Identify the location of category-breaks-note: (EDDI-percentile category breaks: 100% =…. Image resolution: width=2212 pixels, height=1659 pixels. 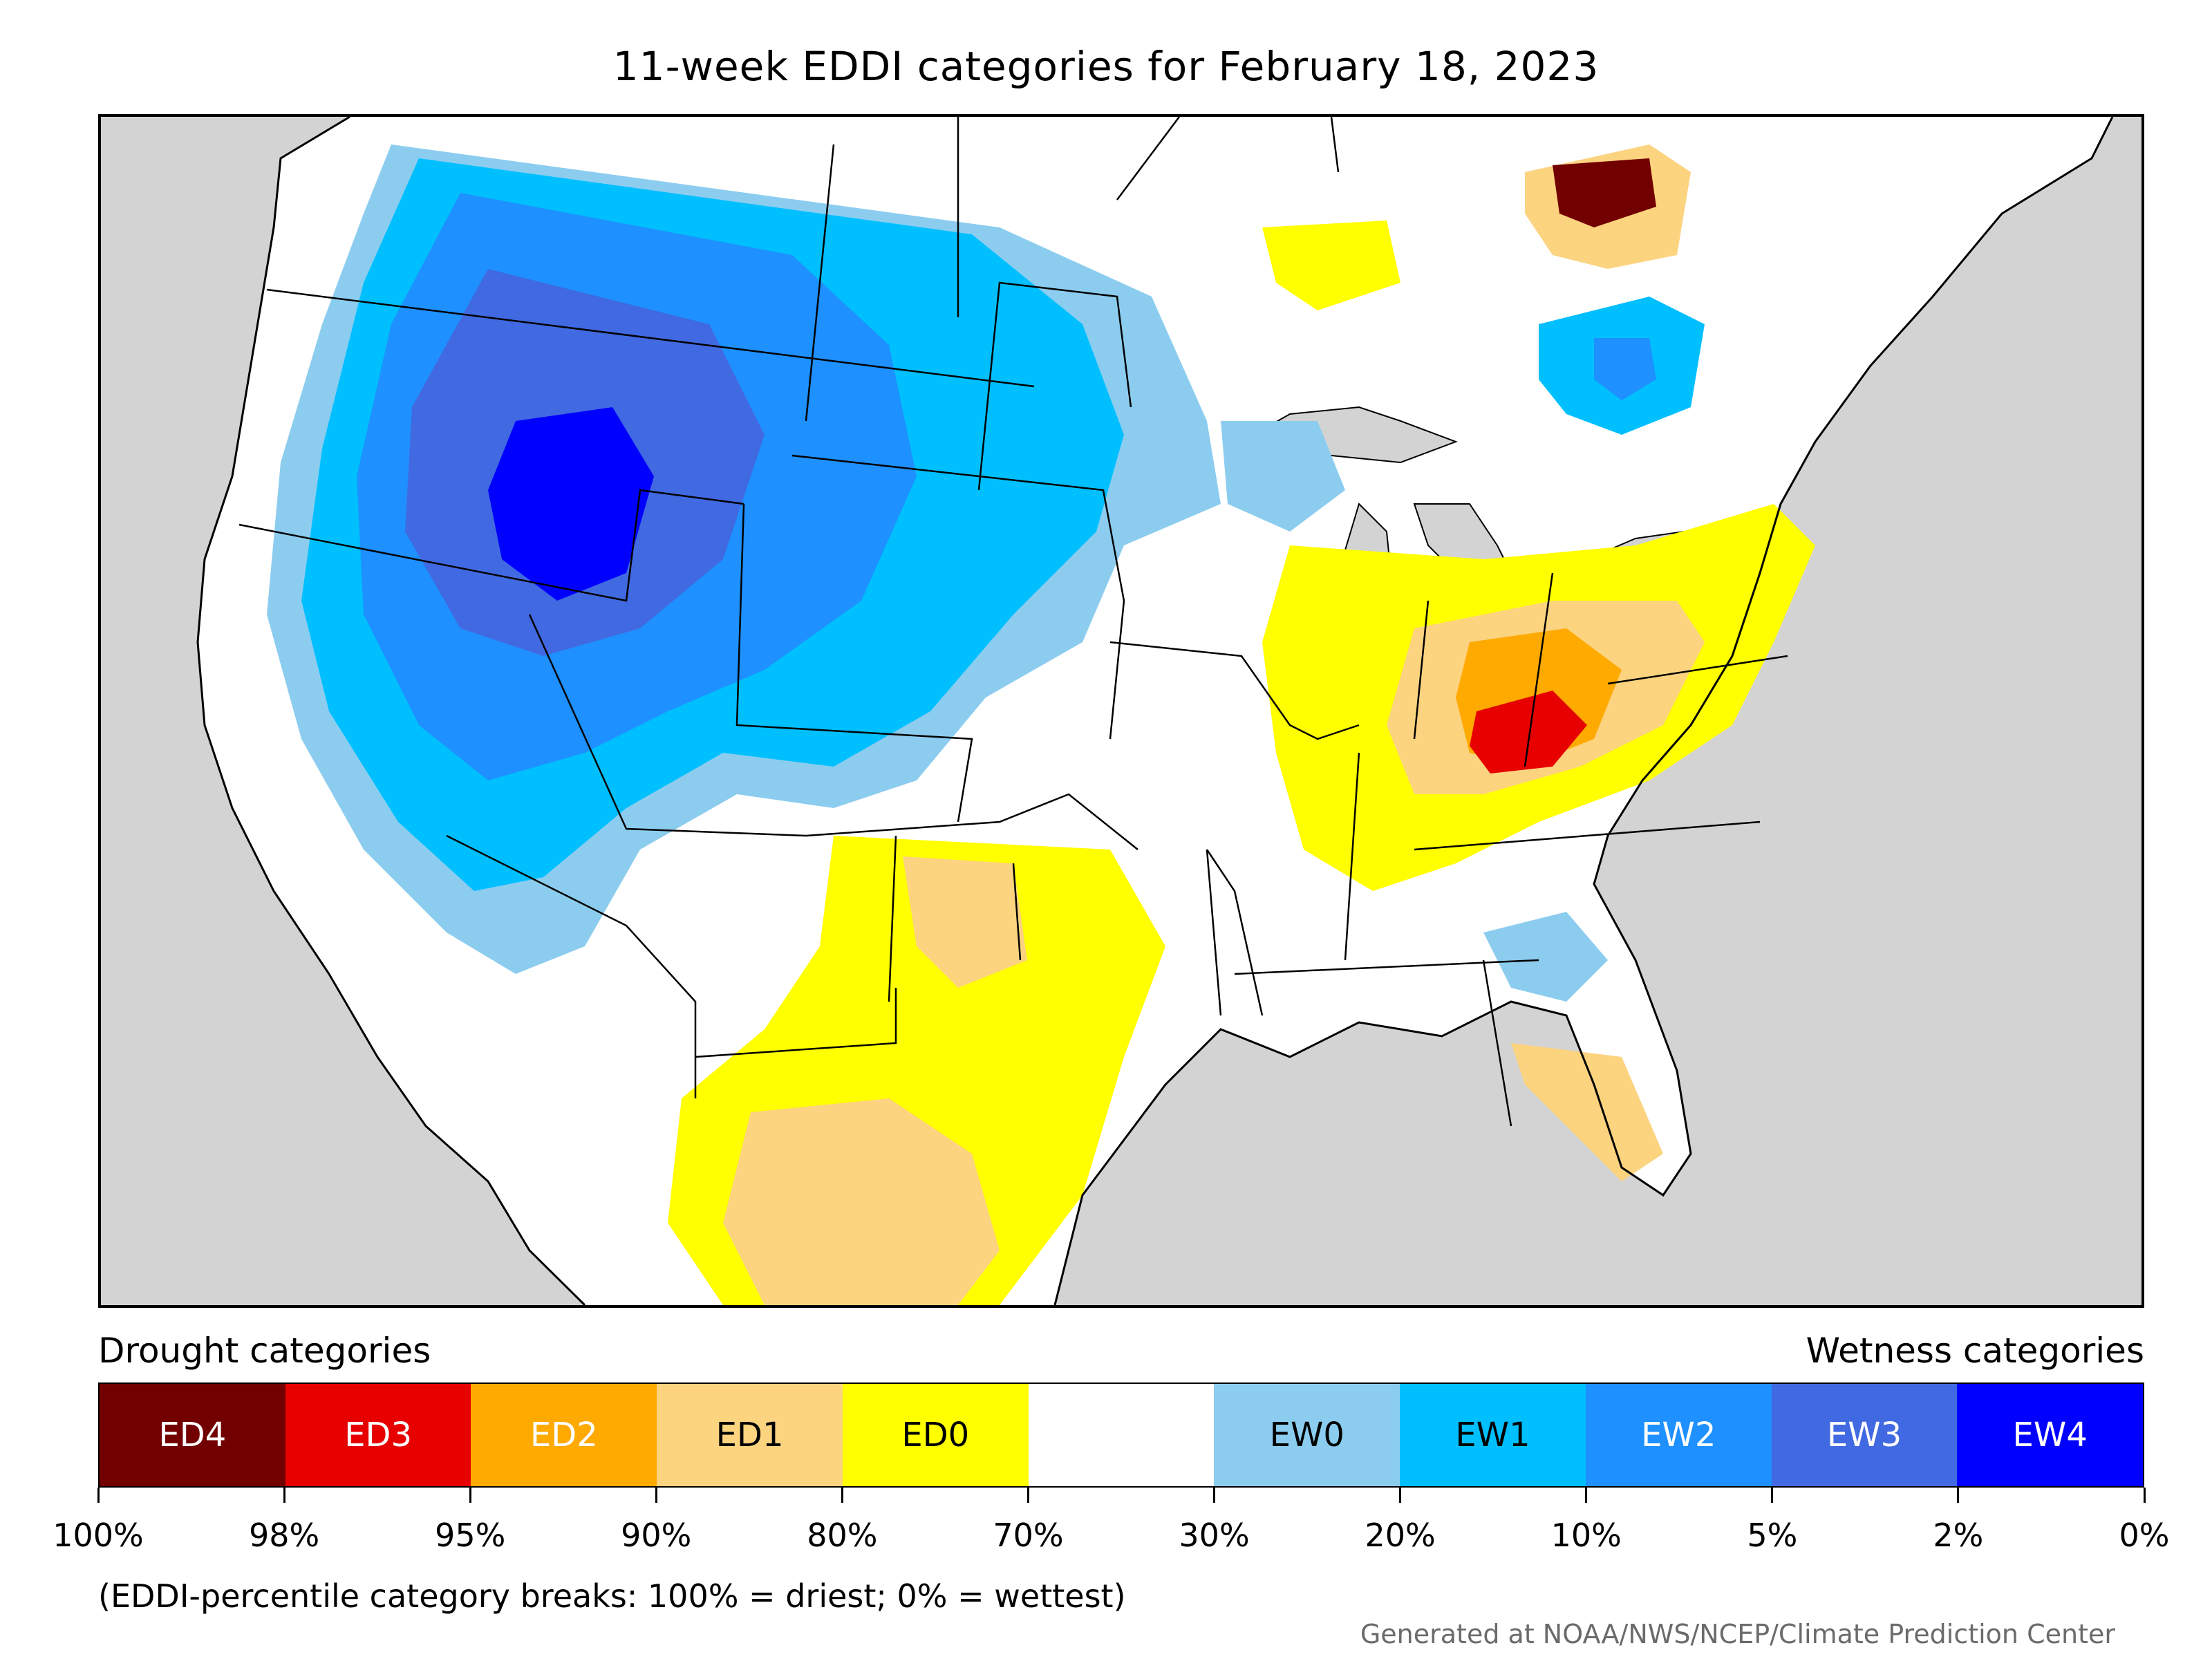
(612, 1596).